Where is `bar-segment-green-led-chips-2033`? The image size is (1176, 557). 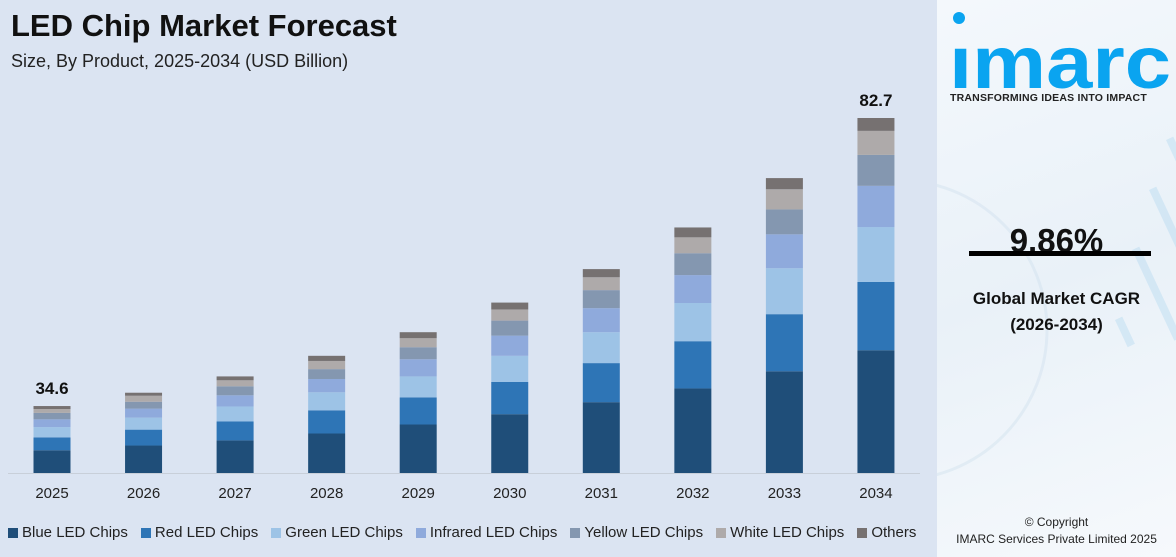 bar-segment-green-led-chips-2033 is located at coordinates (784, 291).